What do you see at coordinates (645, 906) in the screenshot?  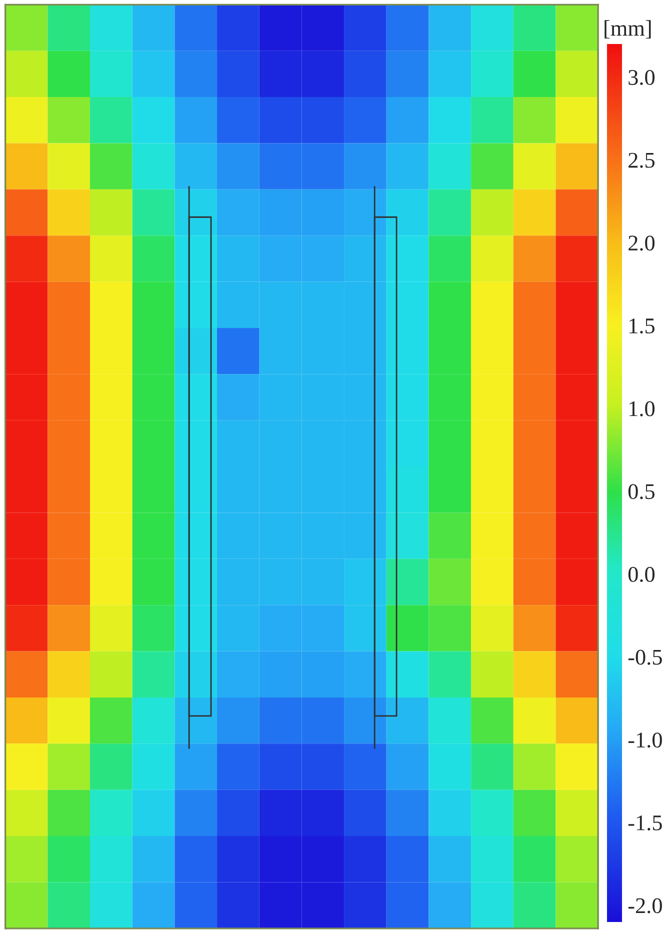 I see `color-bar-label: -2.0` at bounding box center [645, 906].